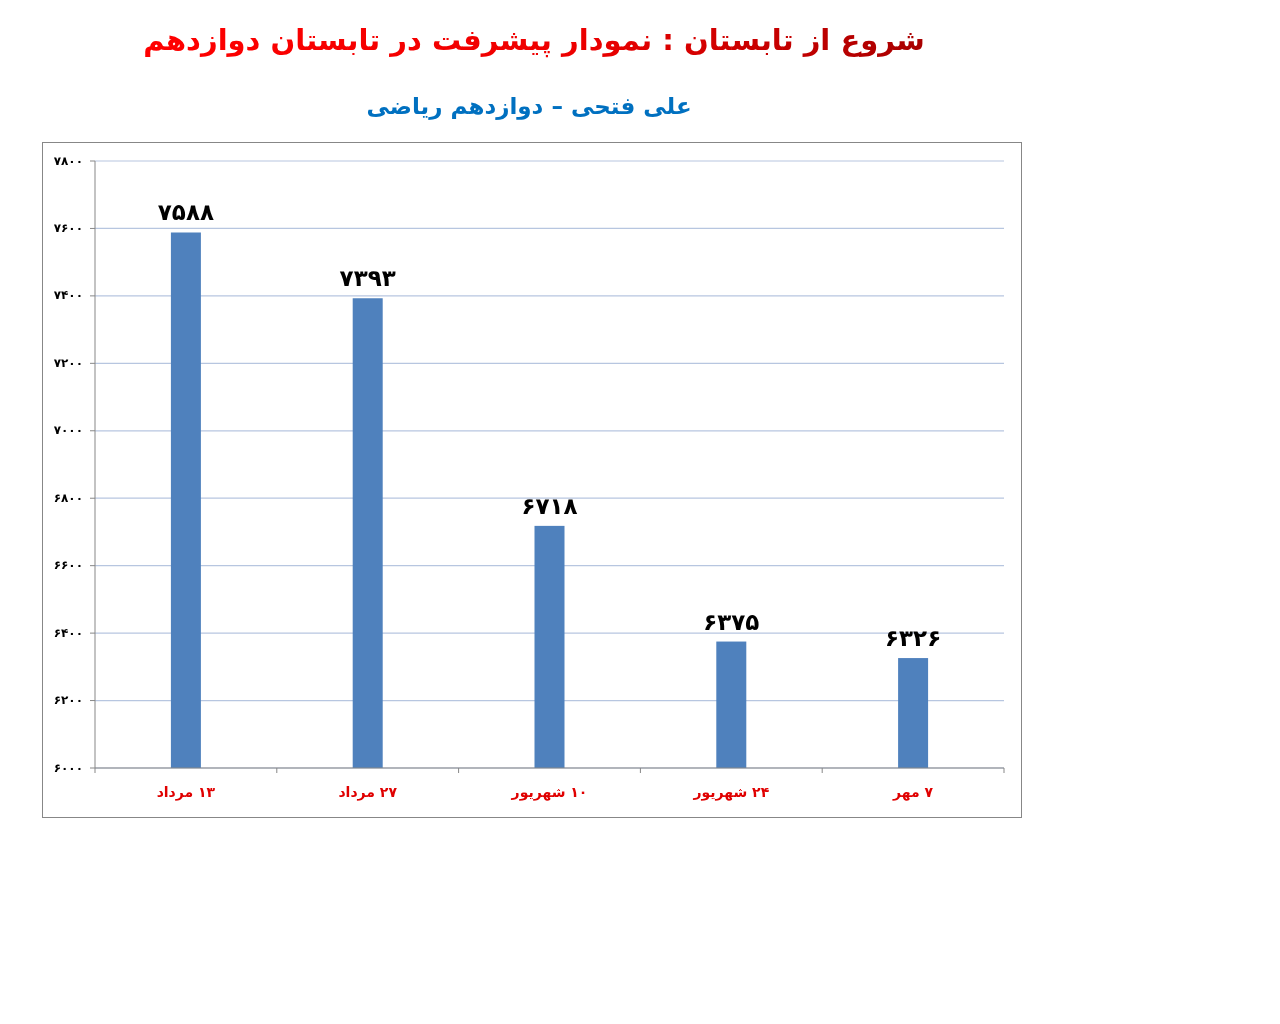  Describe the element at coordinates (529, 106) in the screenshot. I see `chart-subtitle: علی فتحی – دوازدهم ریاضی` at that location.